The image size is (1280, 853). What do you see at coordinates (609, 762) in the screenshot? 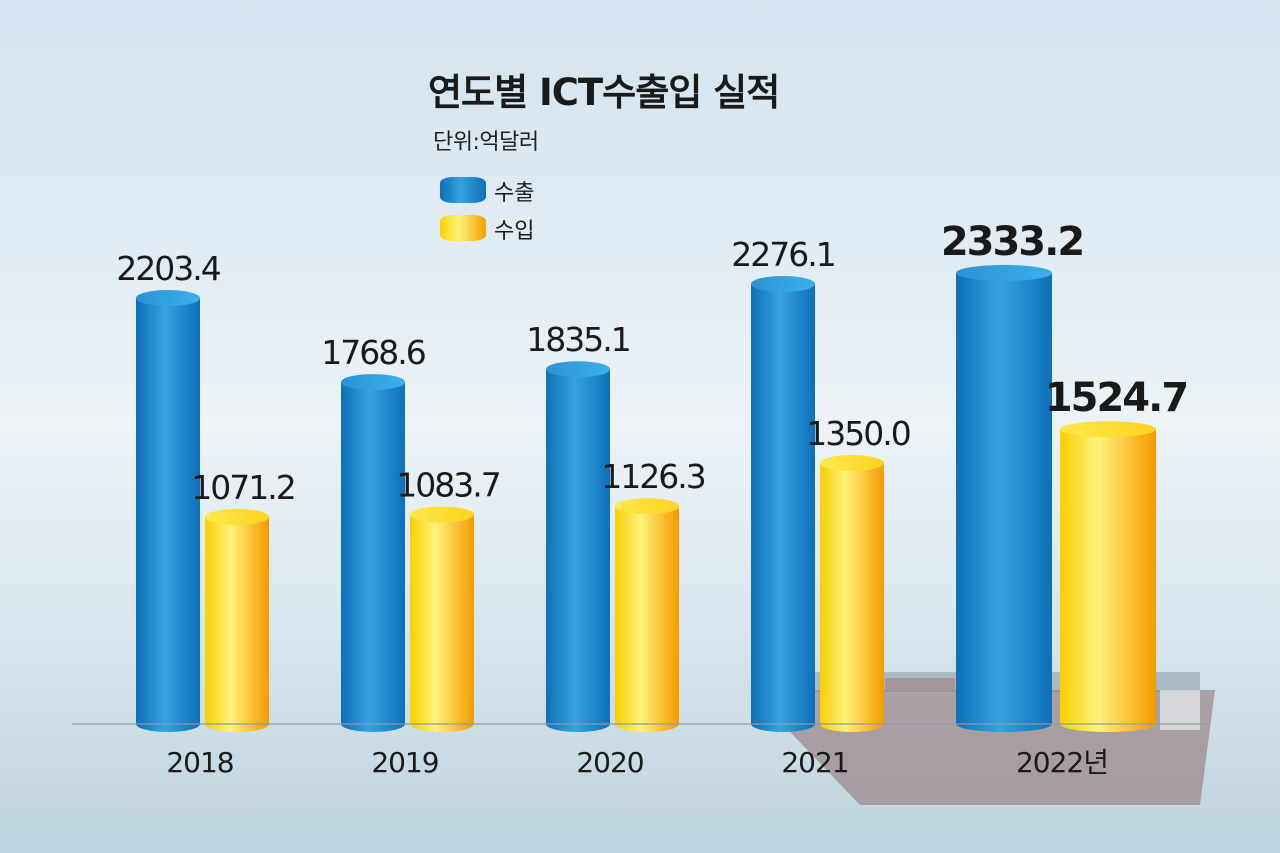
I see `x-tick-label: 2020` at bounding box center [609, 762].